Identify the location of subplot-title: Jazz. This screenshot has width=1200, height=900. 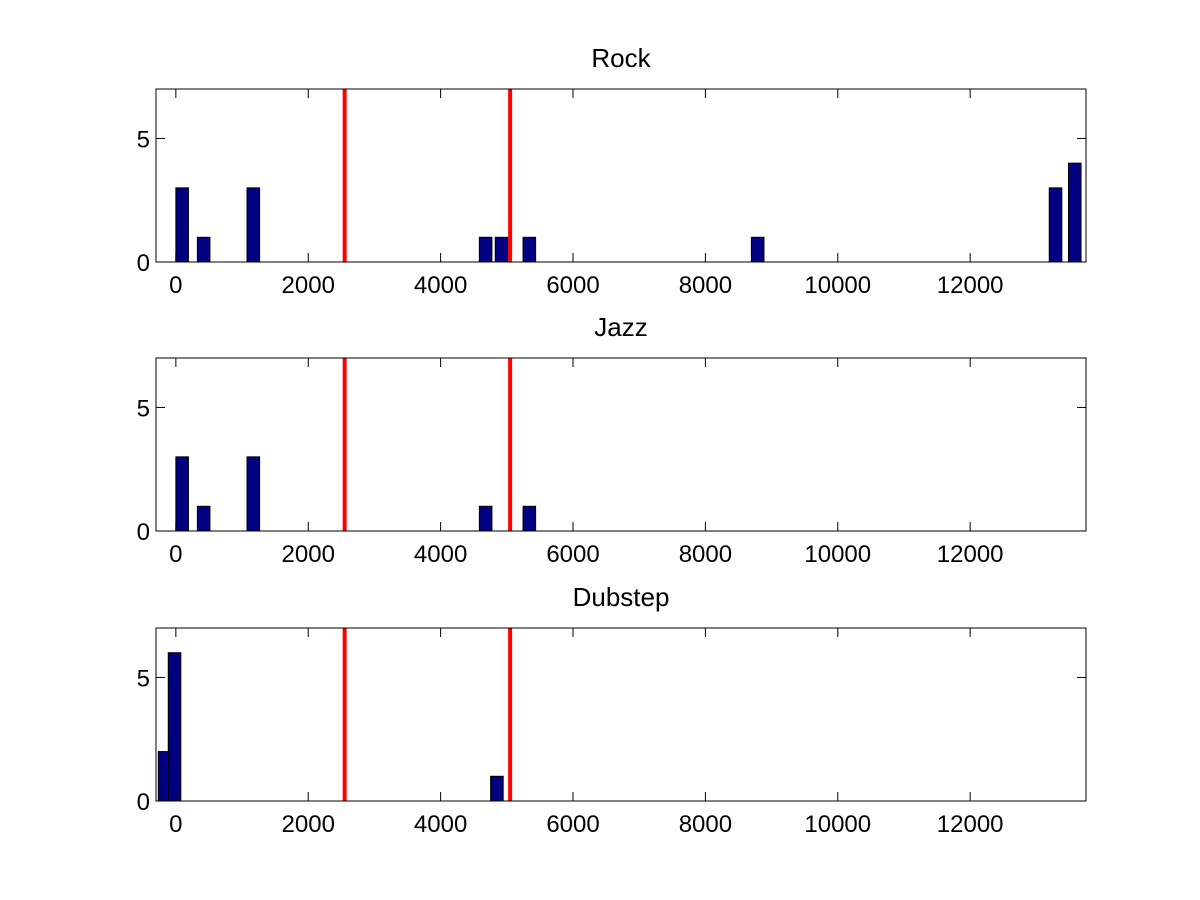
(620, 327).